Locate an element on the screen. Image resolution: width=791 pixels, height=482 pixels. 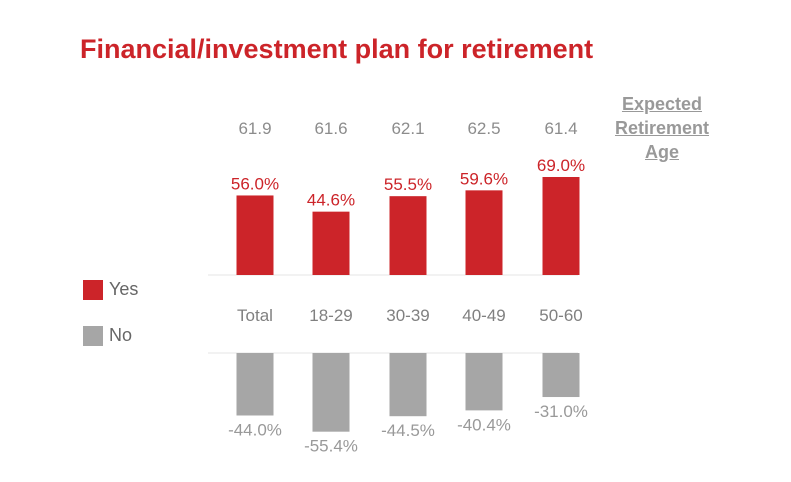
retirement-age-Total: 61.9 is located at coordinates (254, 128).